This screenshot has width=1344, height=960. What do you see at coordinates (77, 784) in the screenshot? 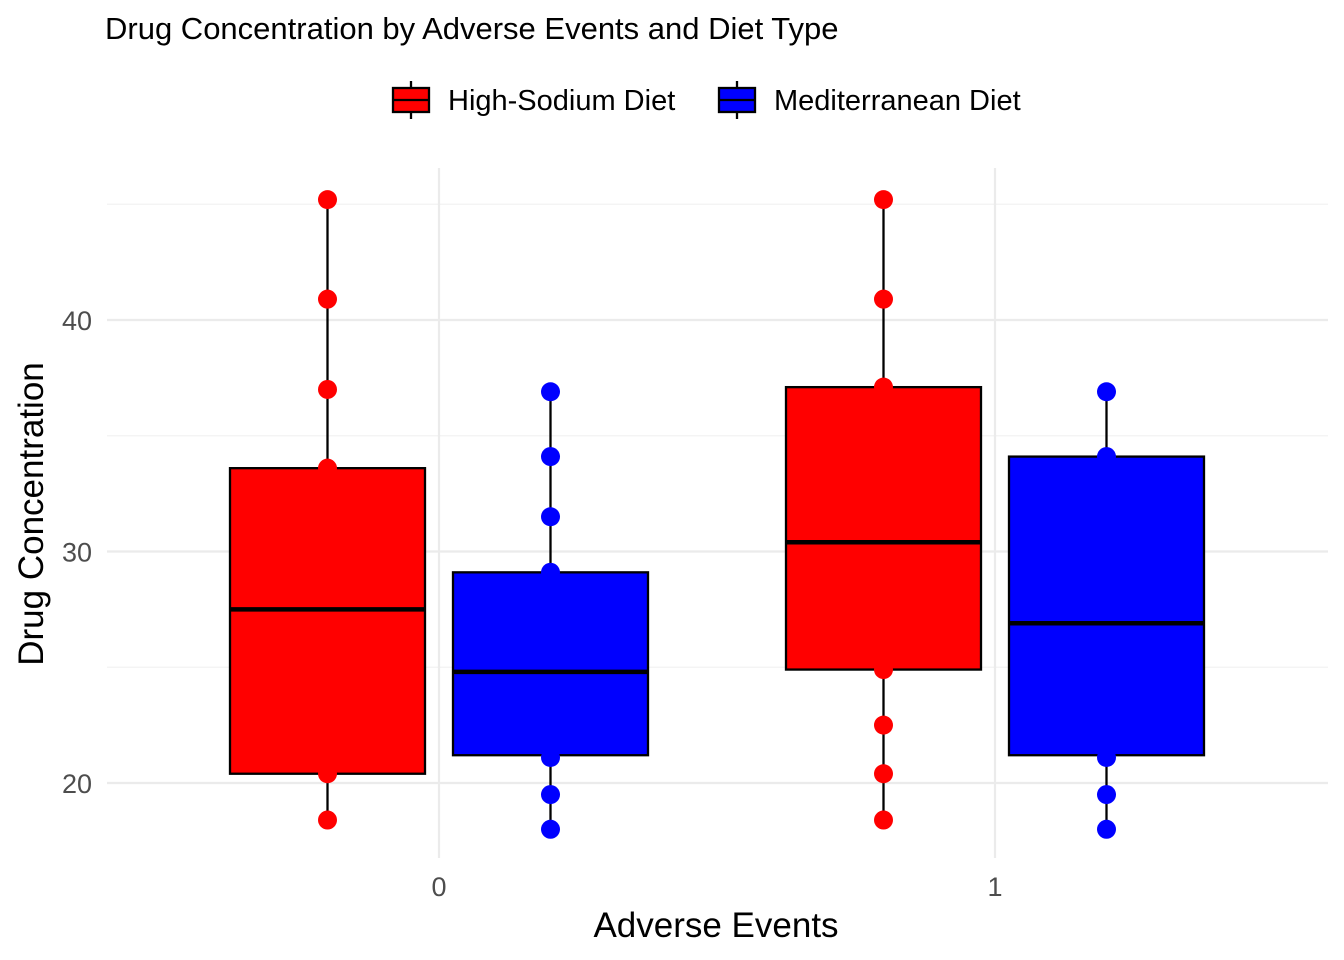
I see `y-tick-label: 20` at bounding box center [77, 784].